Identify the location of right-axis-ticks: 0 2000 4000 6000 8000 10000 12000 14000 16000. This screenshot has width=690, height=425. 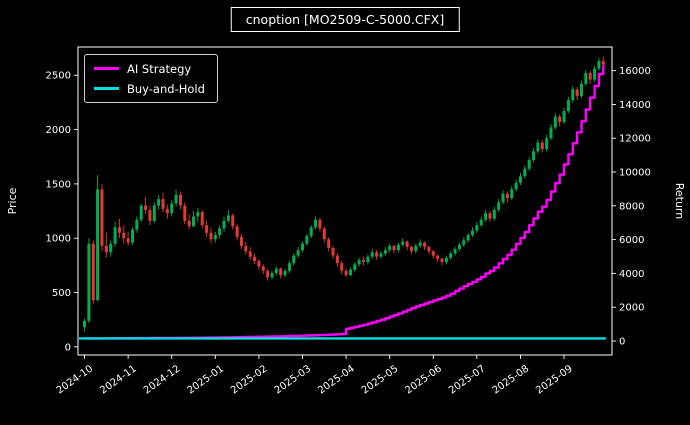
(631, 206).